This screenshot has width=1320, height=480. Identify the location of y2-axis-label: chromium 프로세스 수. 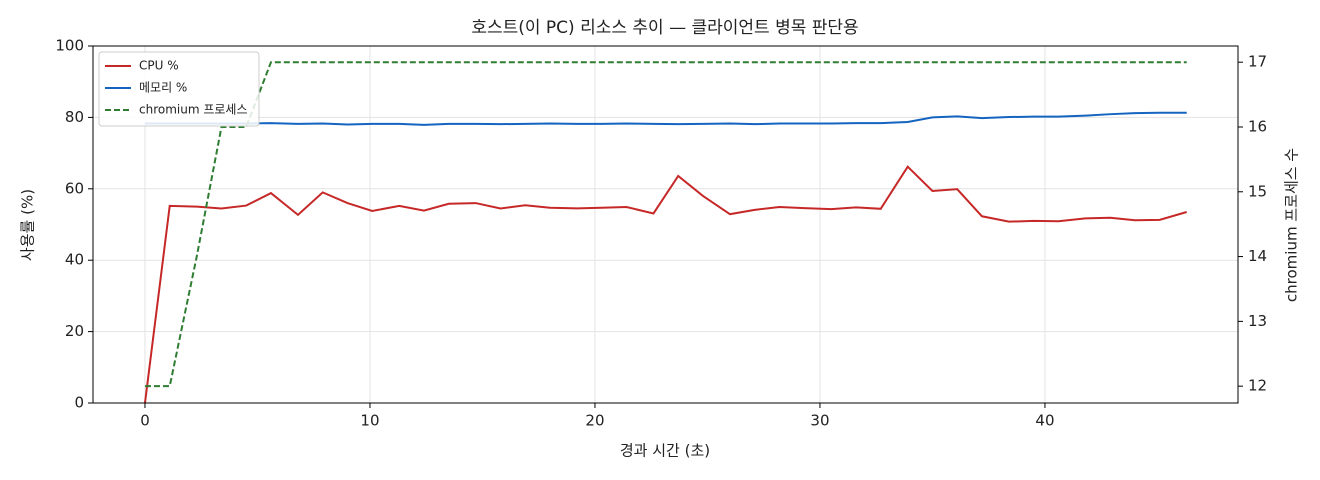
(1292, 225).